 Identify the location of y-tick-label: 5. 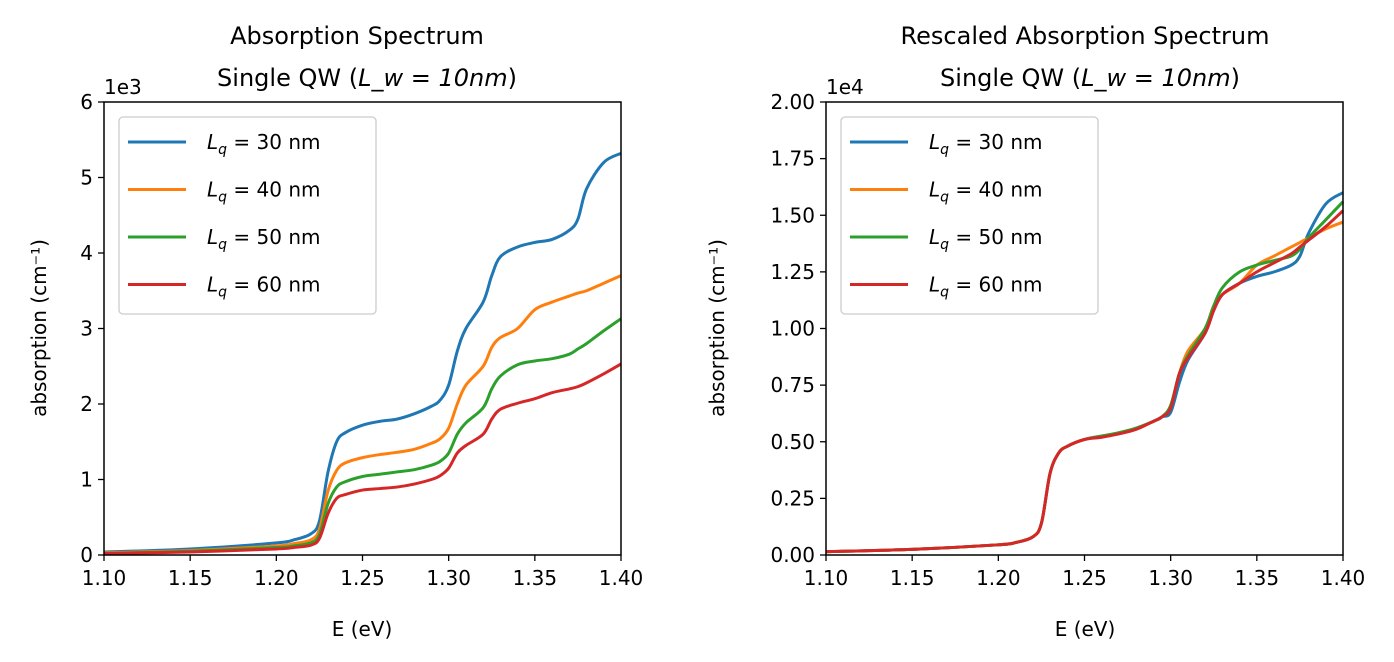
(86, 178).